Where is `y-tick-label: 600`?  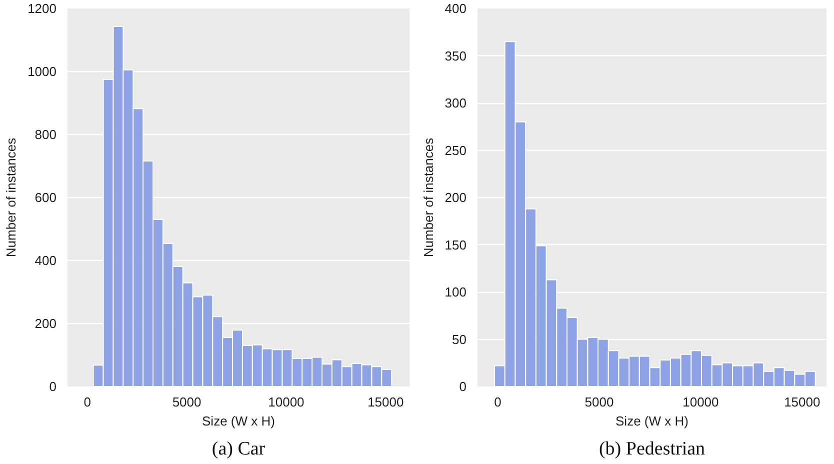 y-tick-label: 600 is located at coordinates (45, 197).